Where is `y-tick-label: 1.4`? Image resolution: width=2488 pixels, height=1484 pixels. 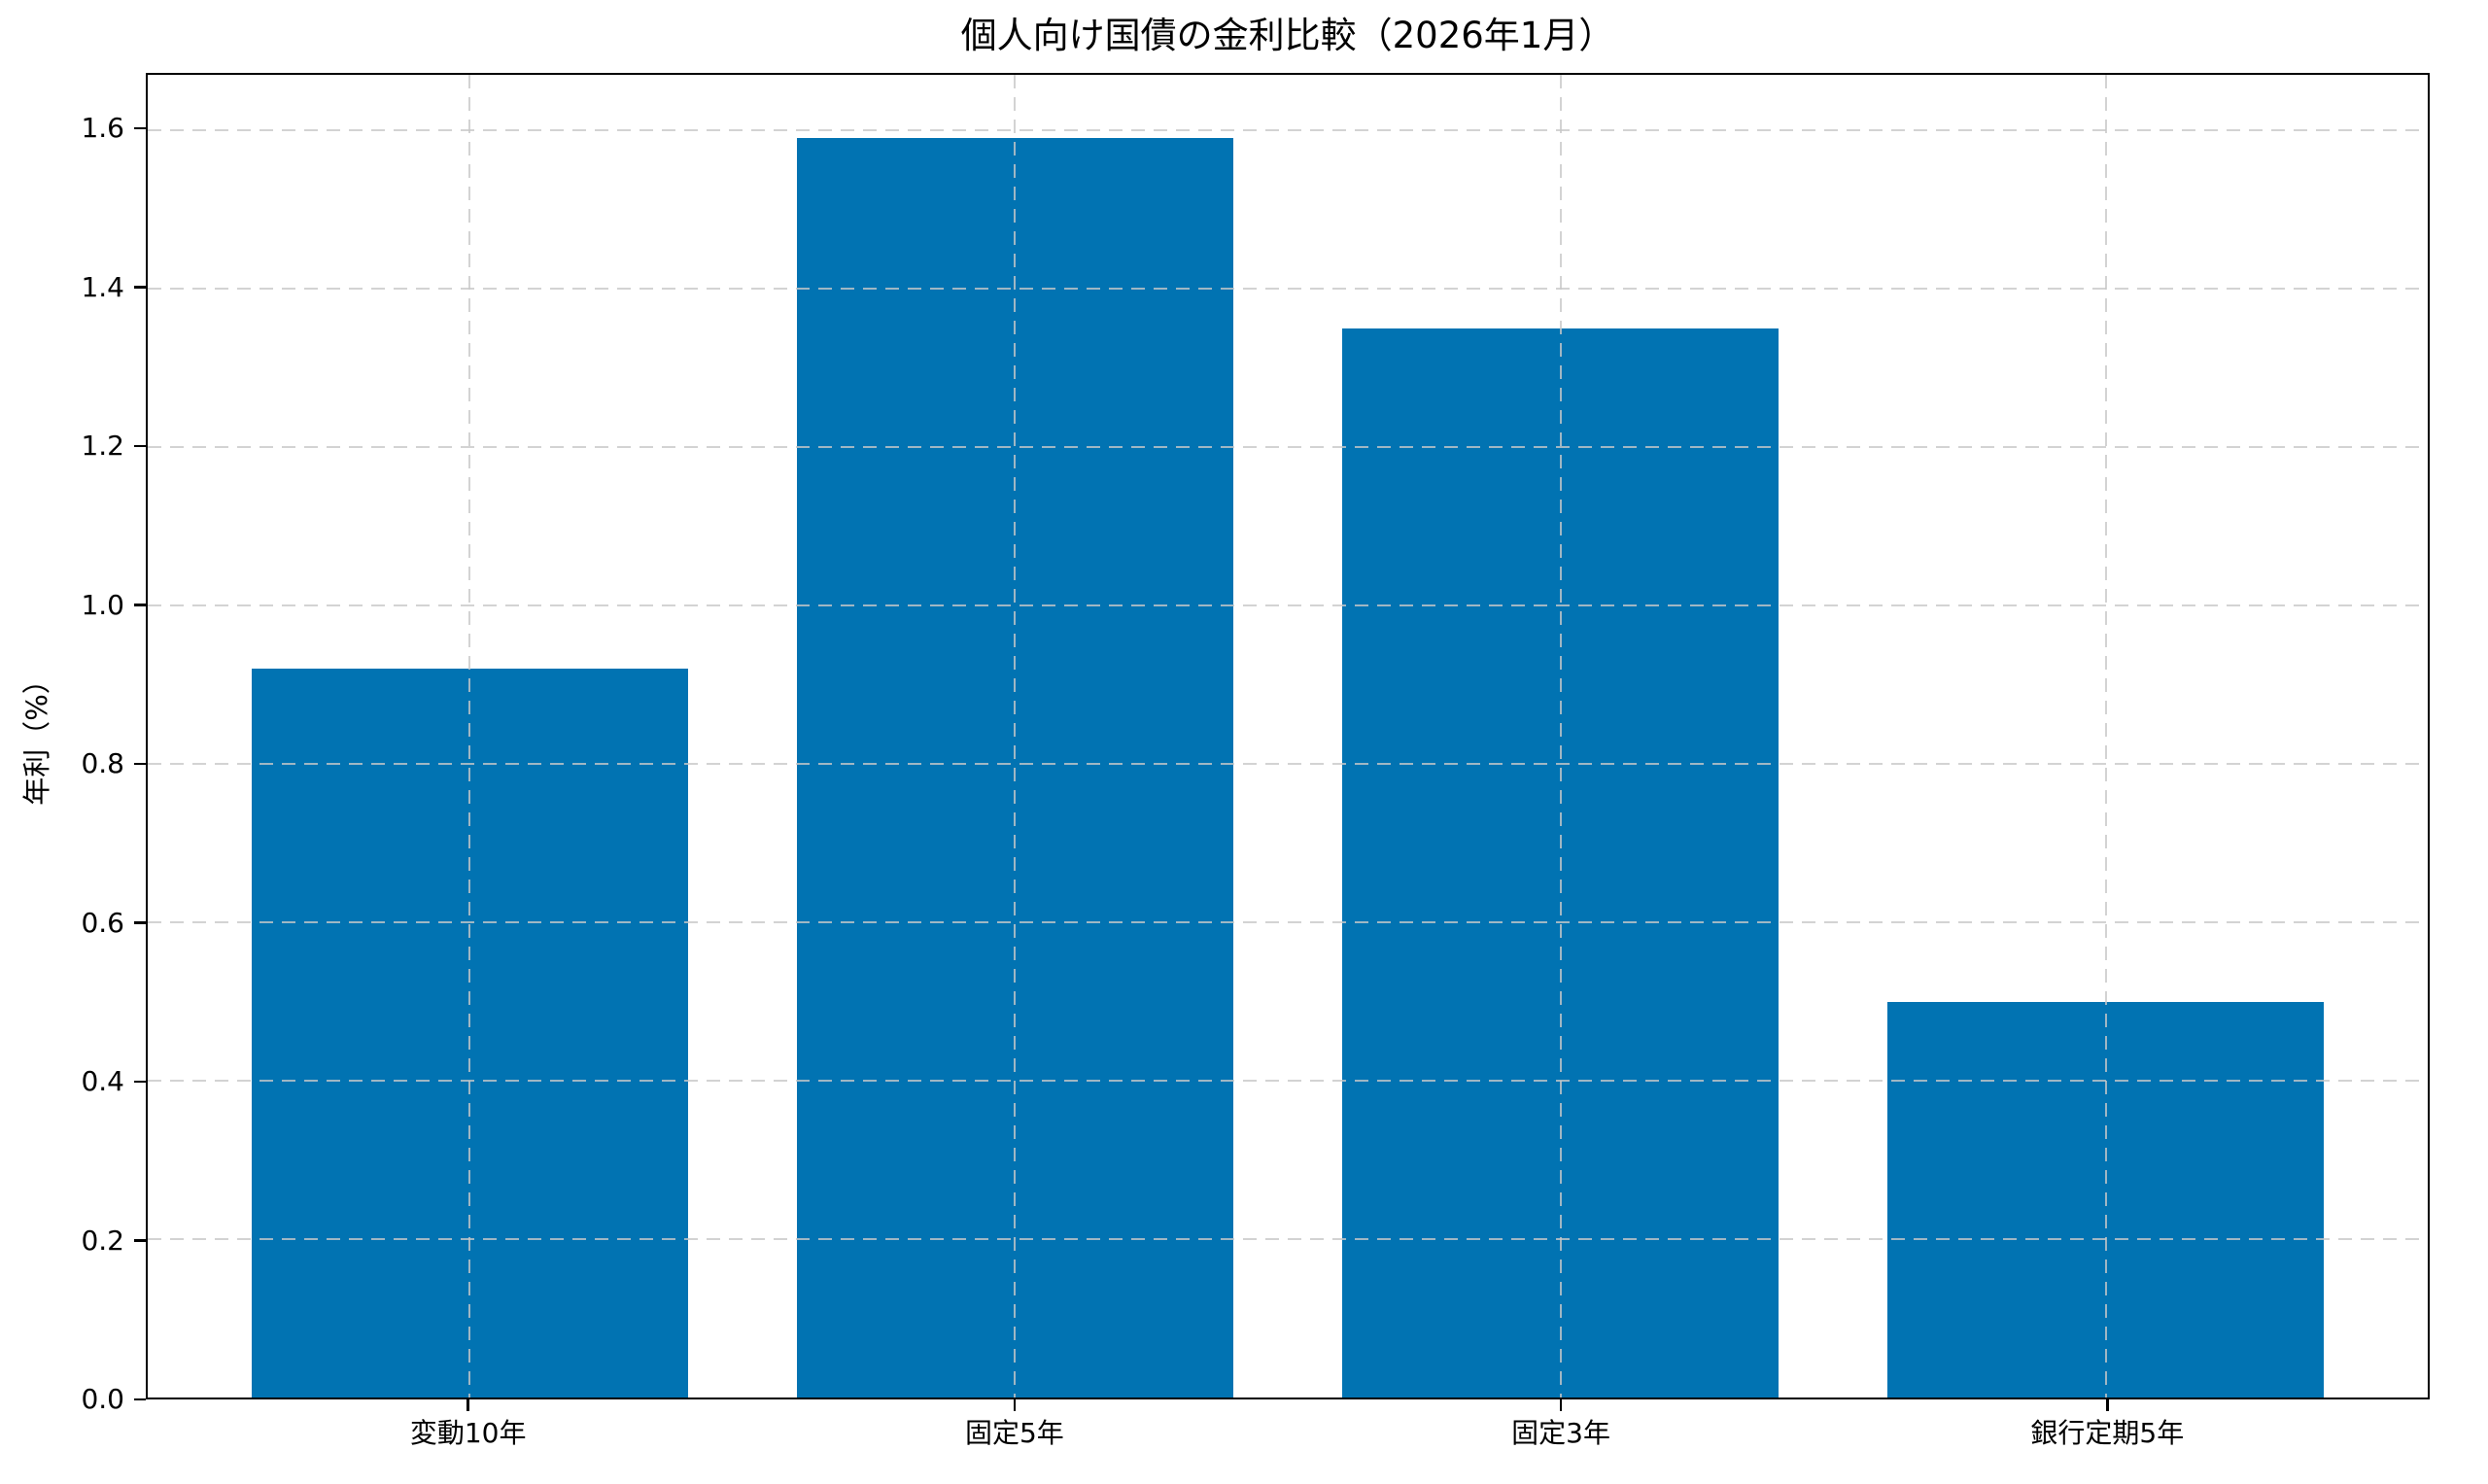
y-tick-label: 1.4 is located at coordinates (102, 286).